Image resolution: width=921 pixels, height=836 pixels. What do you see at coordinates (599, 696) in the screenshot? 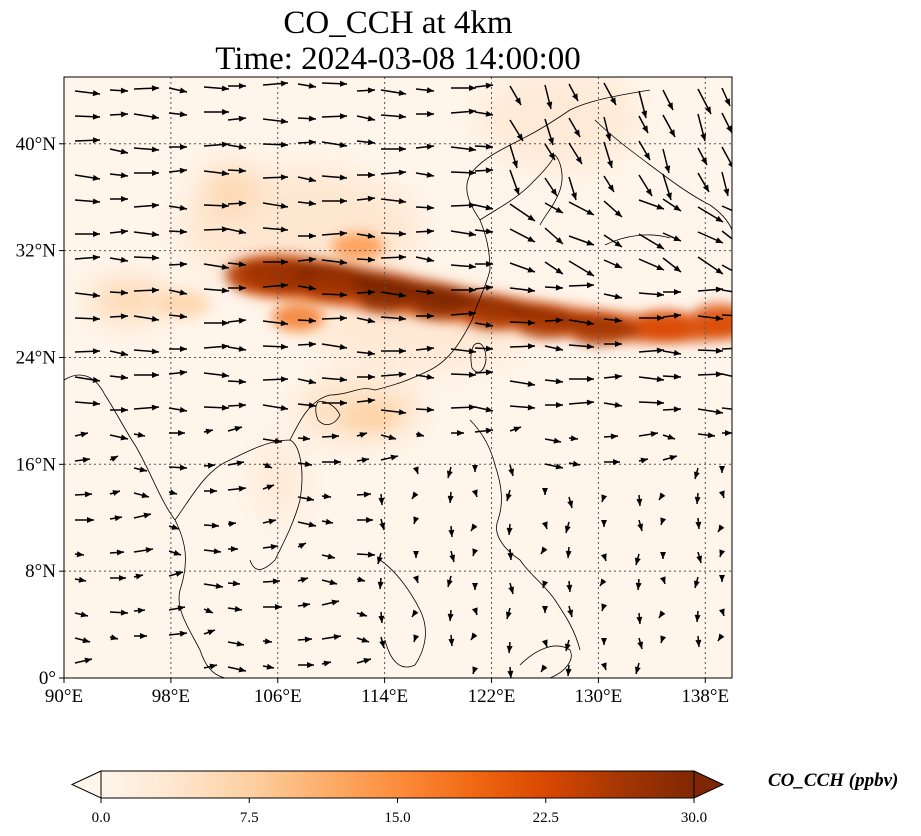
I see `lon-tick-label: 130°E` at bounding box center [599, 696].